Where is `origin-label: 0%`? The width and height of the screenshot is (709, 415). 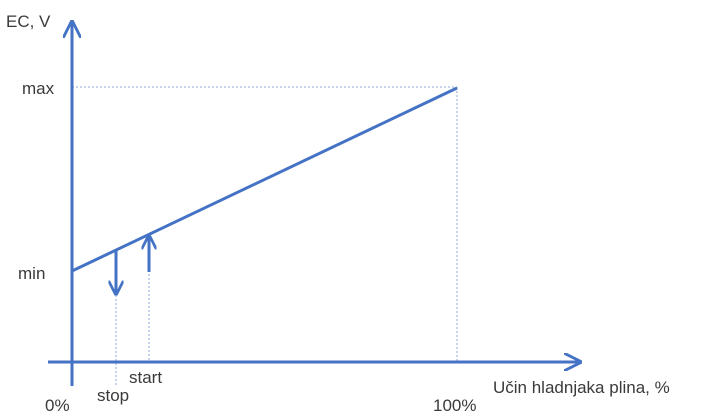
origin-label: 0% is located at coordinates (57, 405).